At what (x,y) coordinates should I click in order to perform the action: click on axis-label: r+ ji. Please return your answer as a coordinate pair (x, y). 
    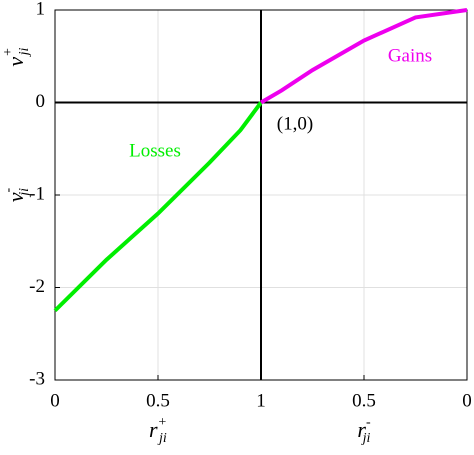
    Looking at the image, I should click on (158, 430).